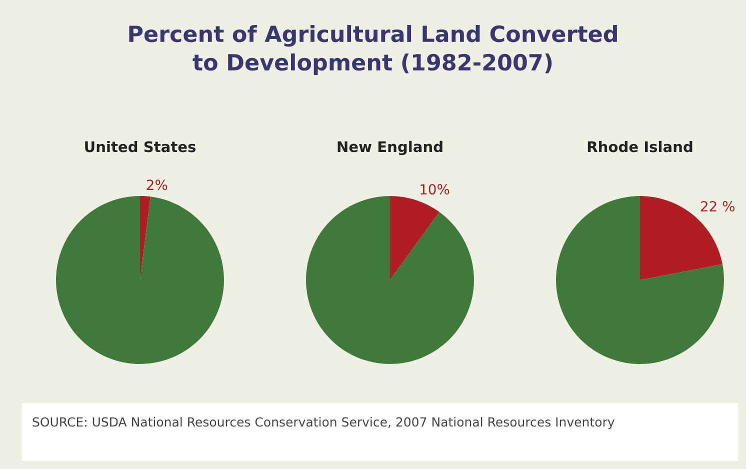  Describe the element at coordinates (390, 148) in the screenshot. I see `chart-subtitle: New England` at that location.